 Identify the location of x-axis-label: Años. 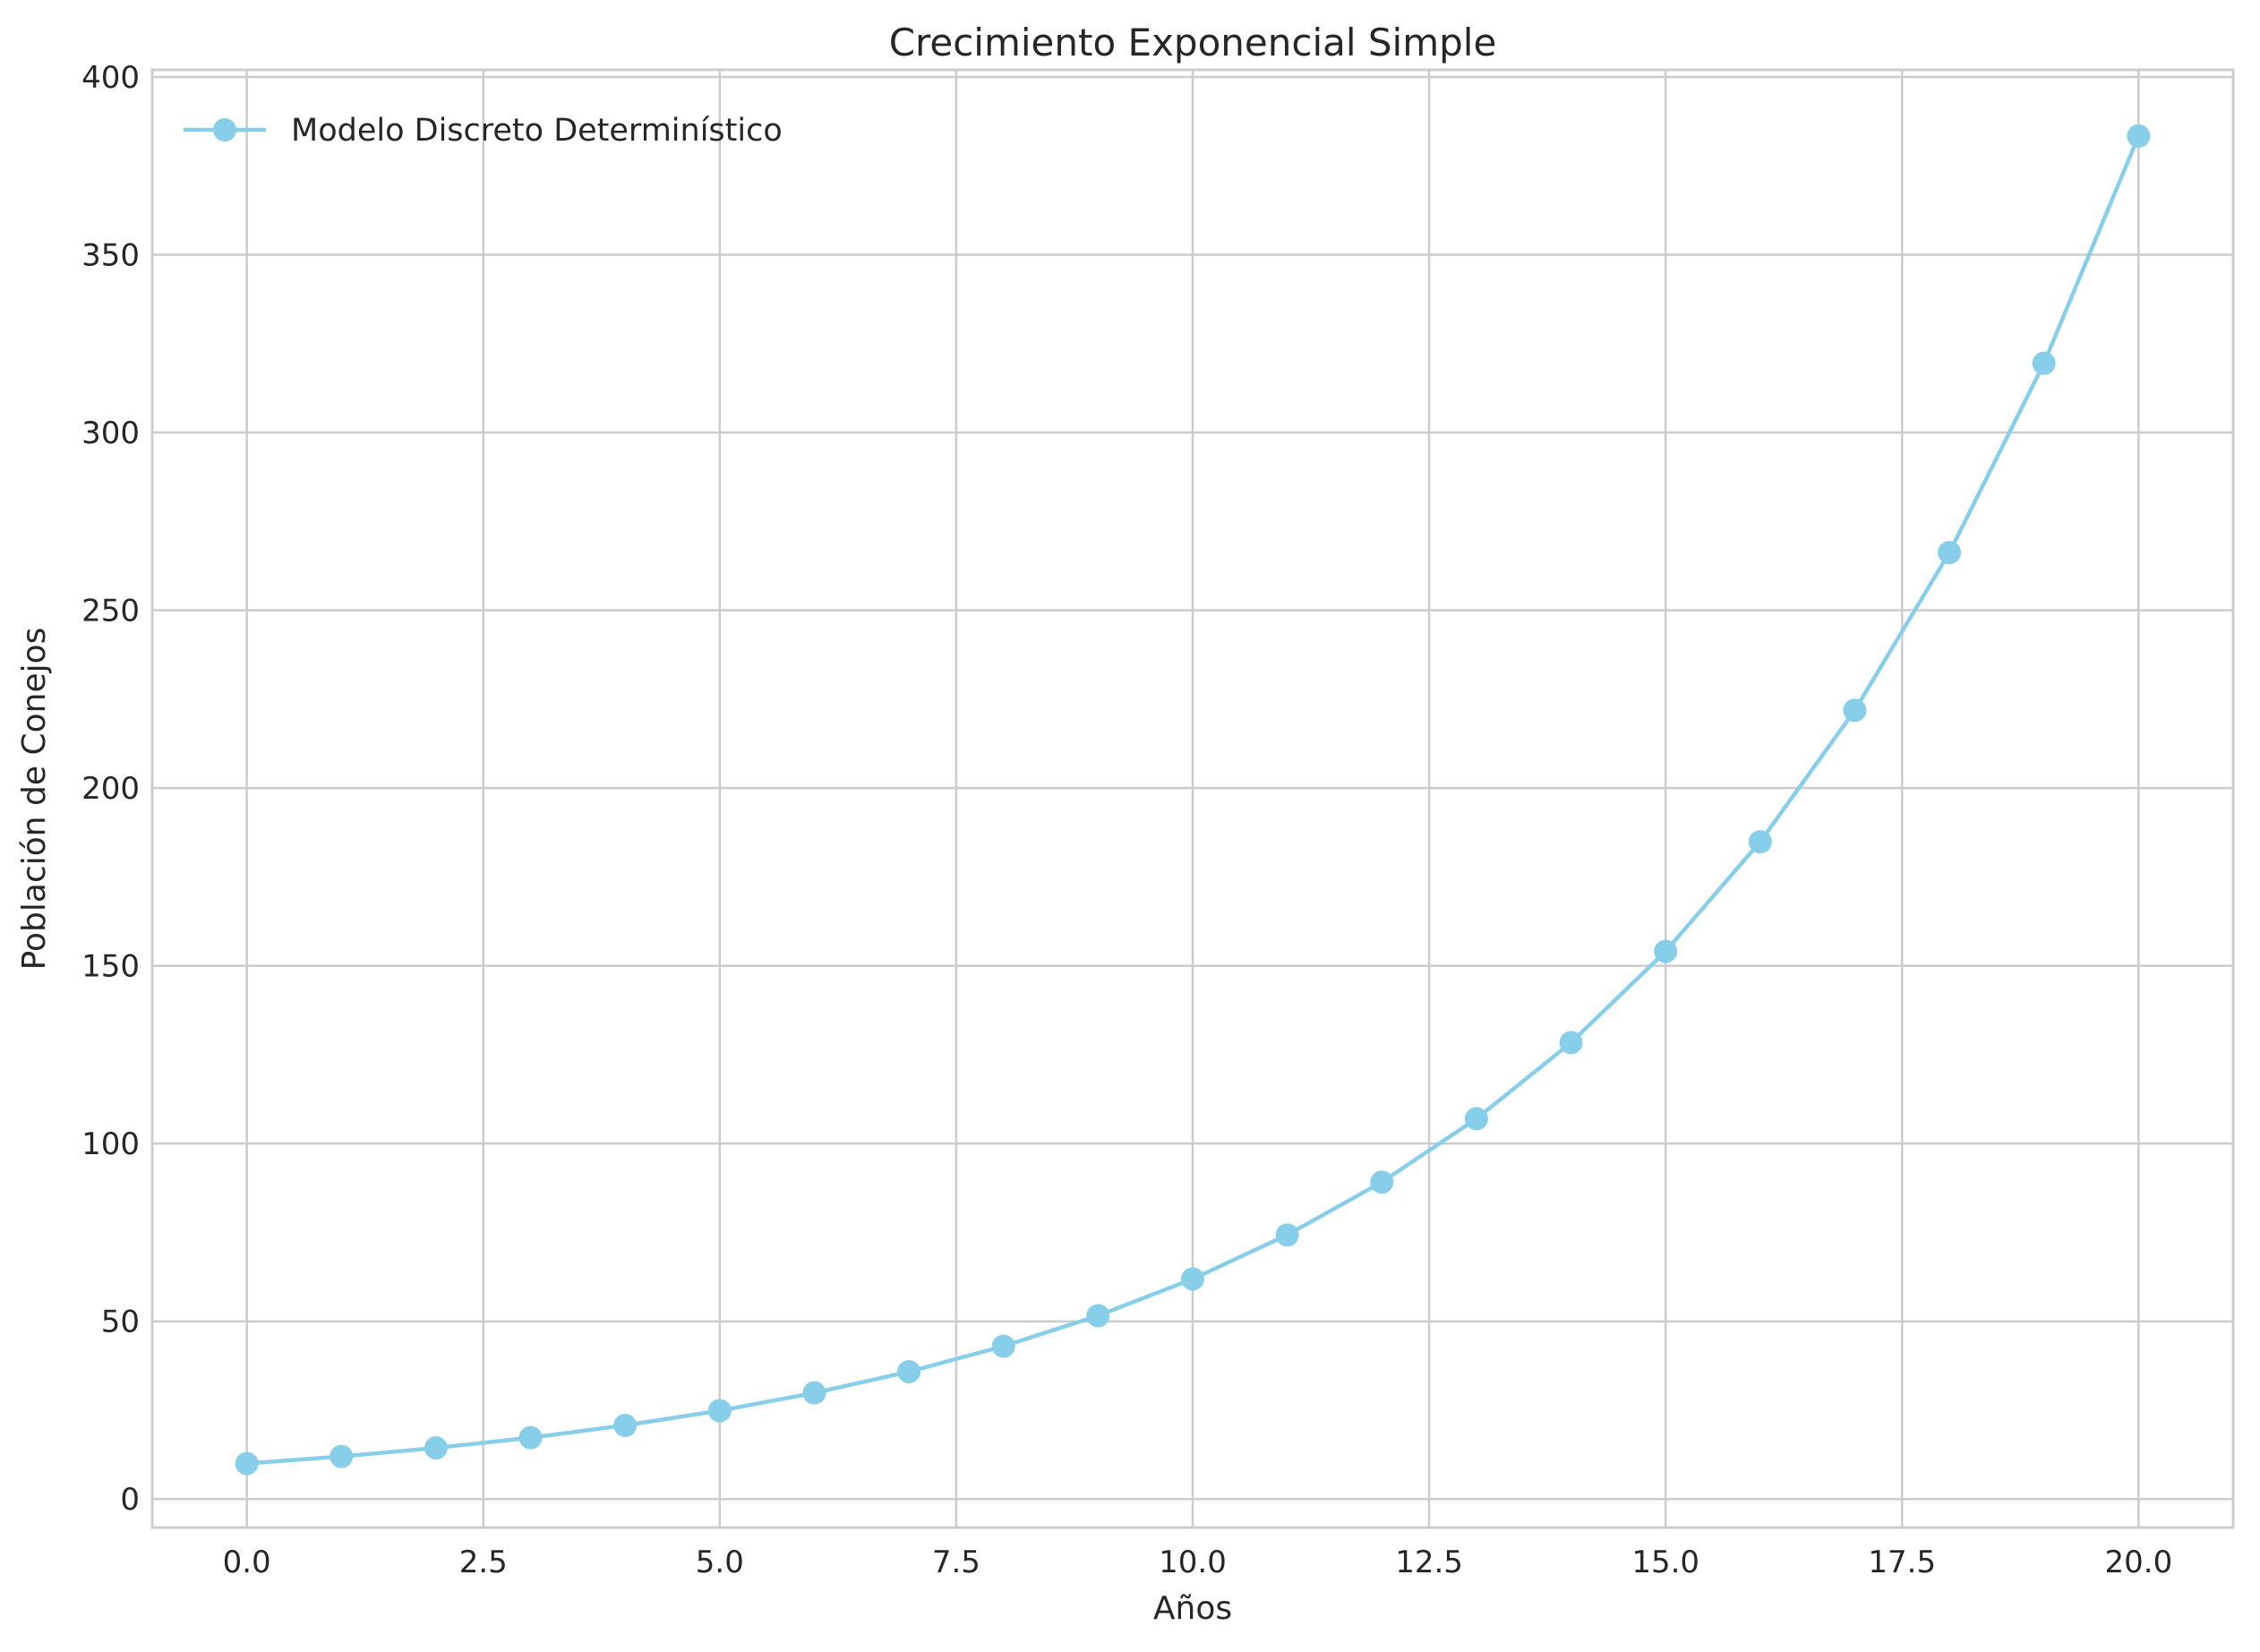
(1192, 1608).